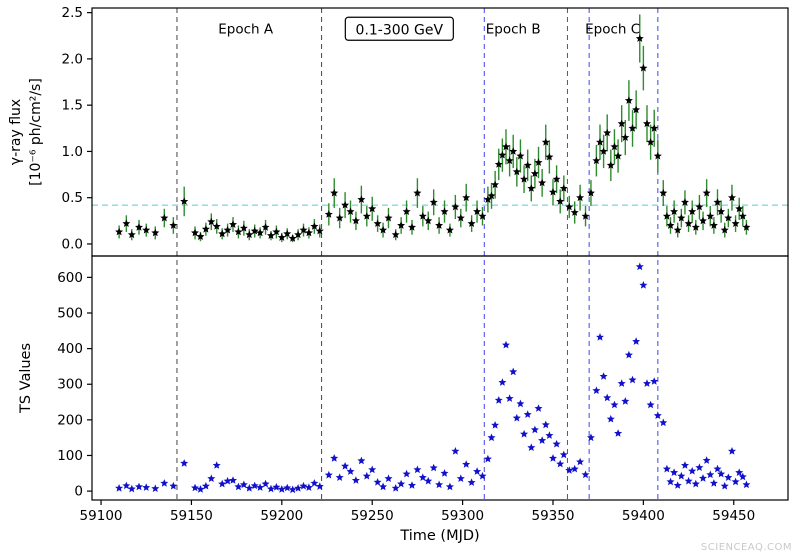 The image size is (800, 557). I want to click on svg-text: 100, so click(70, 456).